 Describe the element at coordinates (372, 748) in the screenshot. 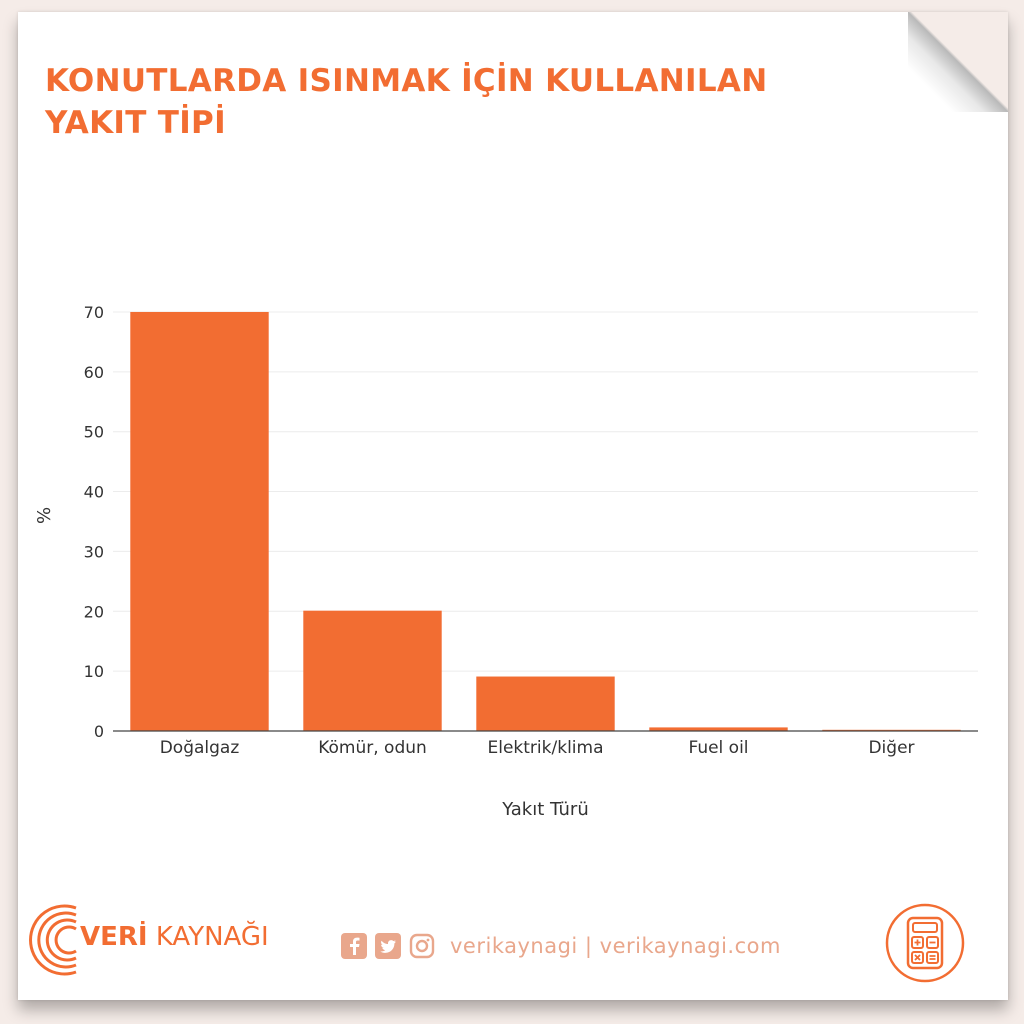

I see `x-tick-label: Kömür, odun` at that location.